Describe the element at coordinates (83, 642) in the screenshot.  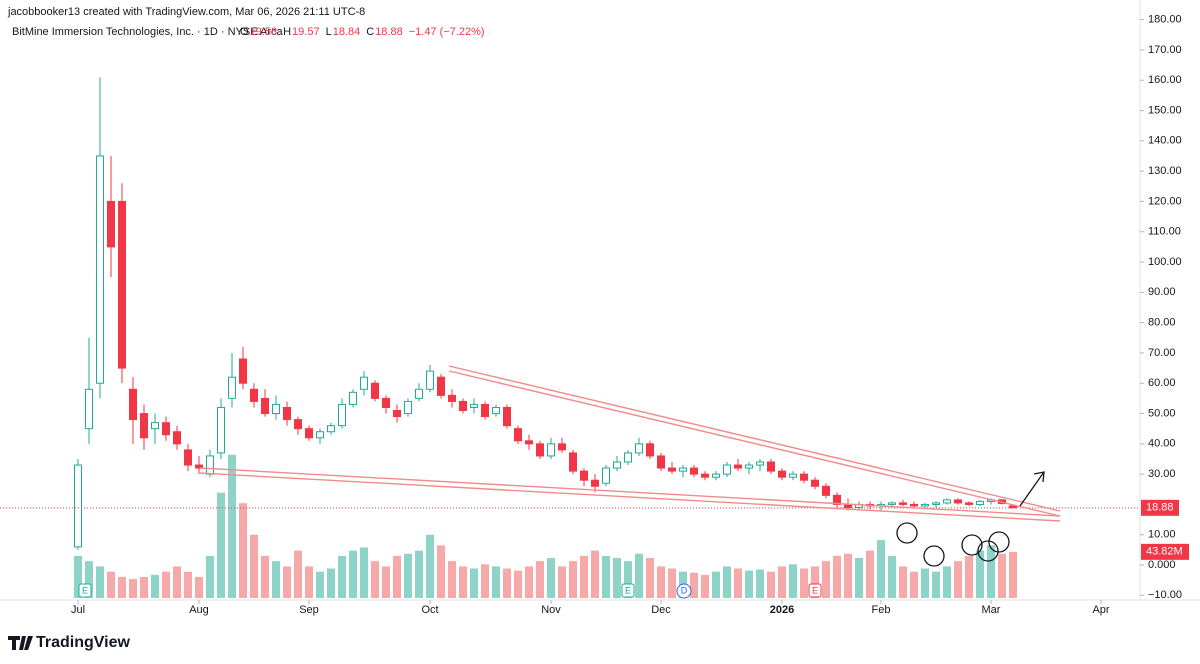
I see `brand-name: TradingView` at that location.